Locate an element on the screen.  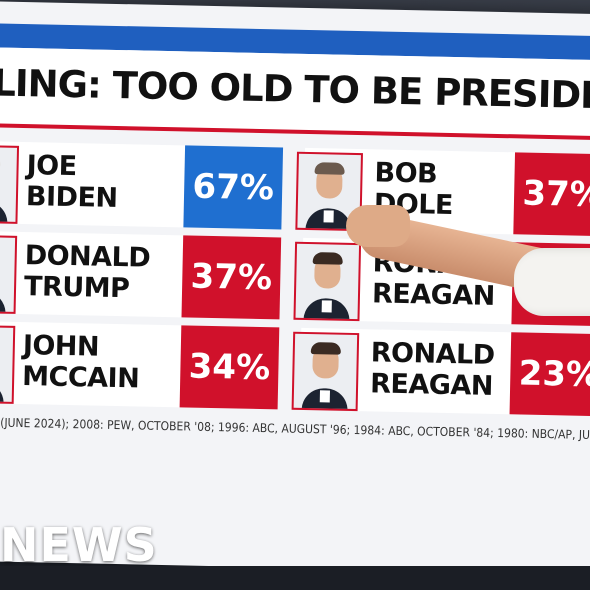
trump-photo is located at coordinates (9, 274).